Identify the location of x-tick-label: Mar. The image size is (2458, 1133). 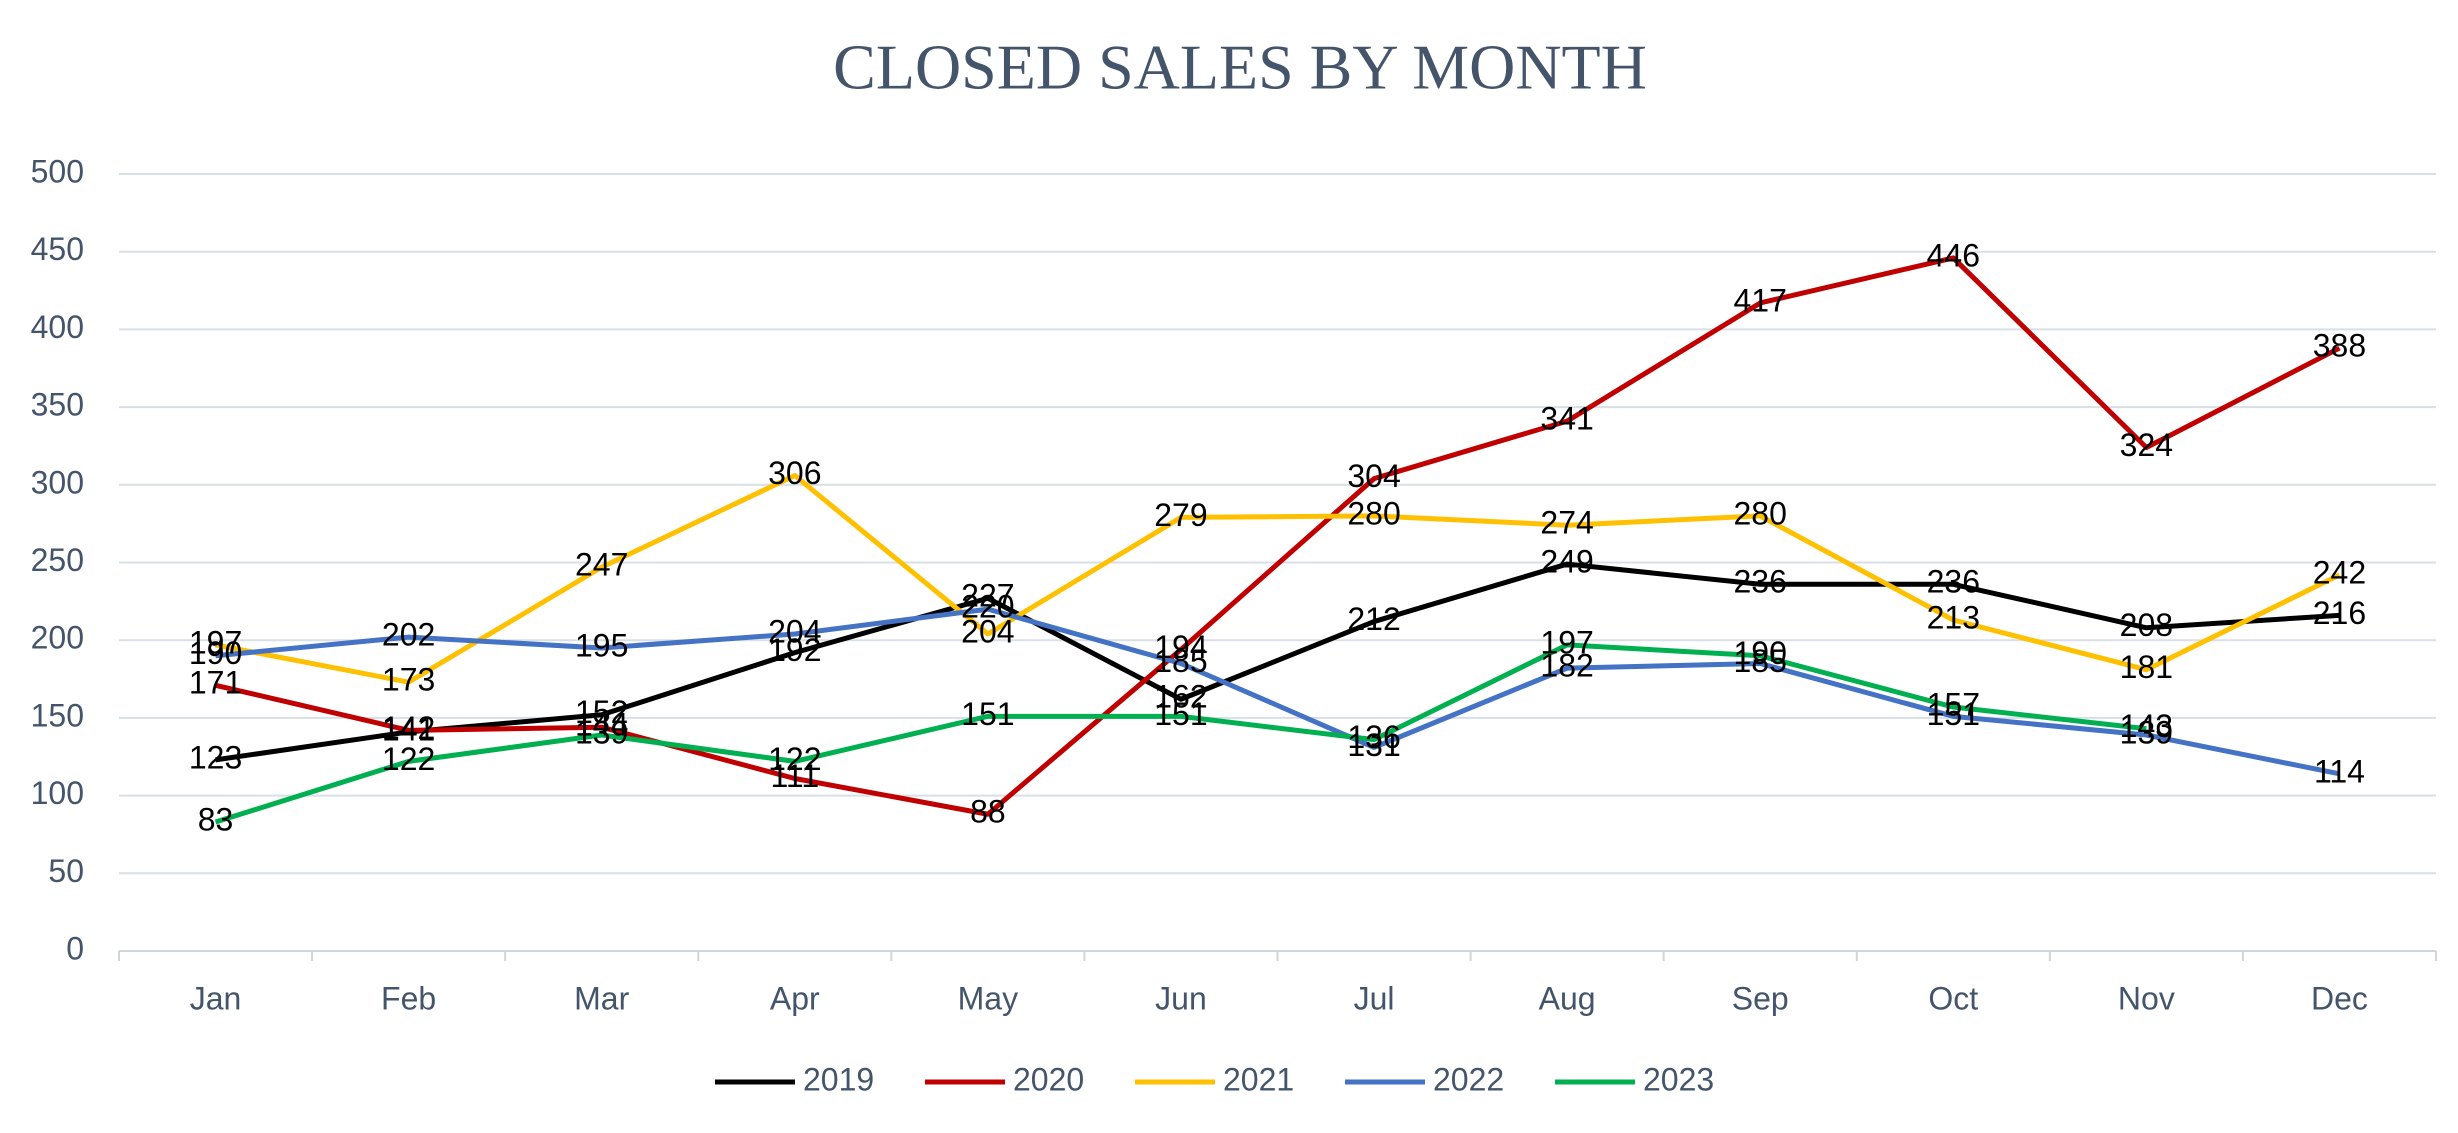
(601, 998).